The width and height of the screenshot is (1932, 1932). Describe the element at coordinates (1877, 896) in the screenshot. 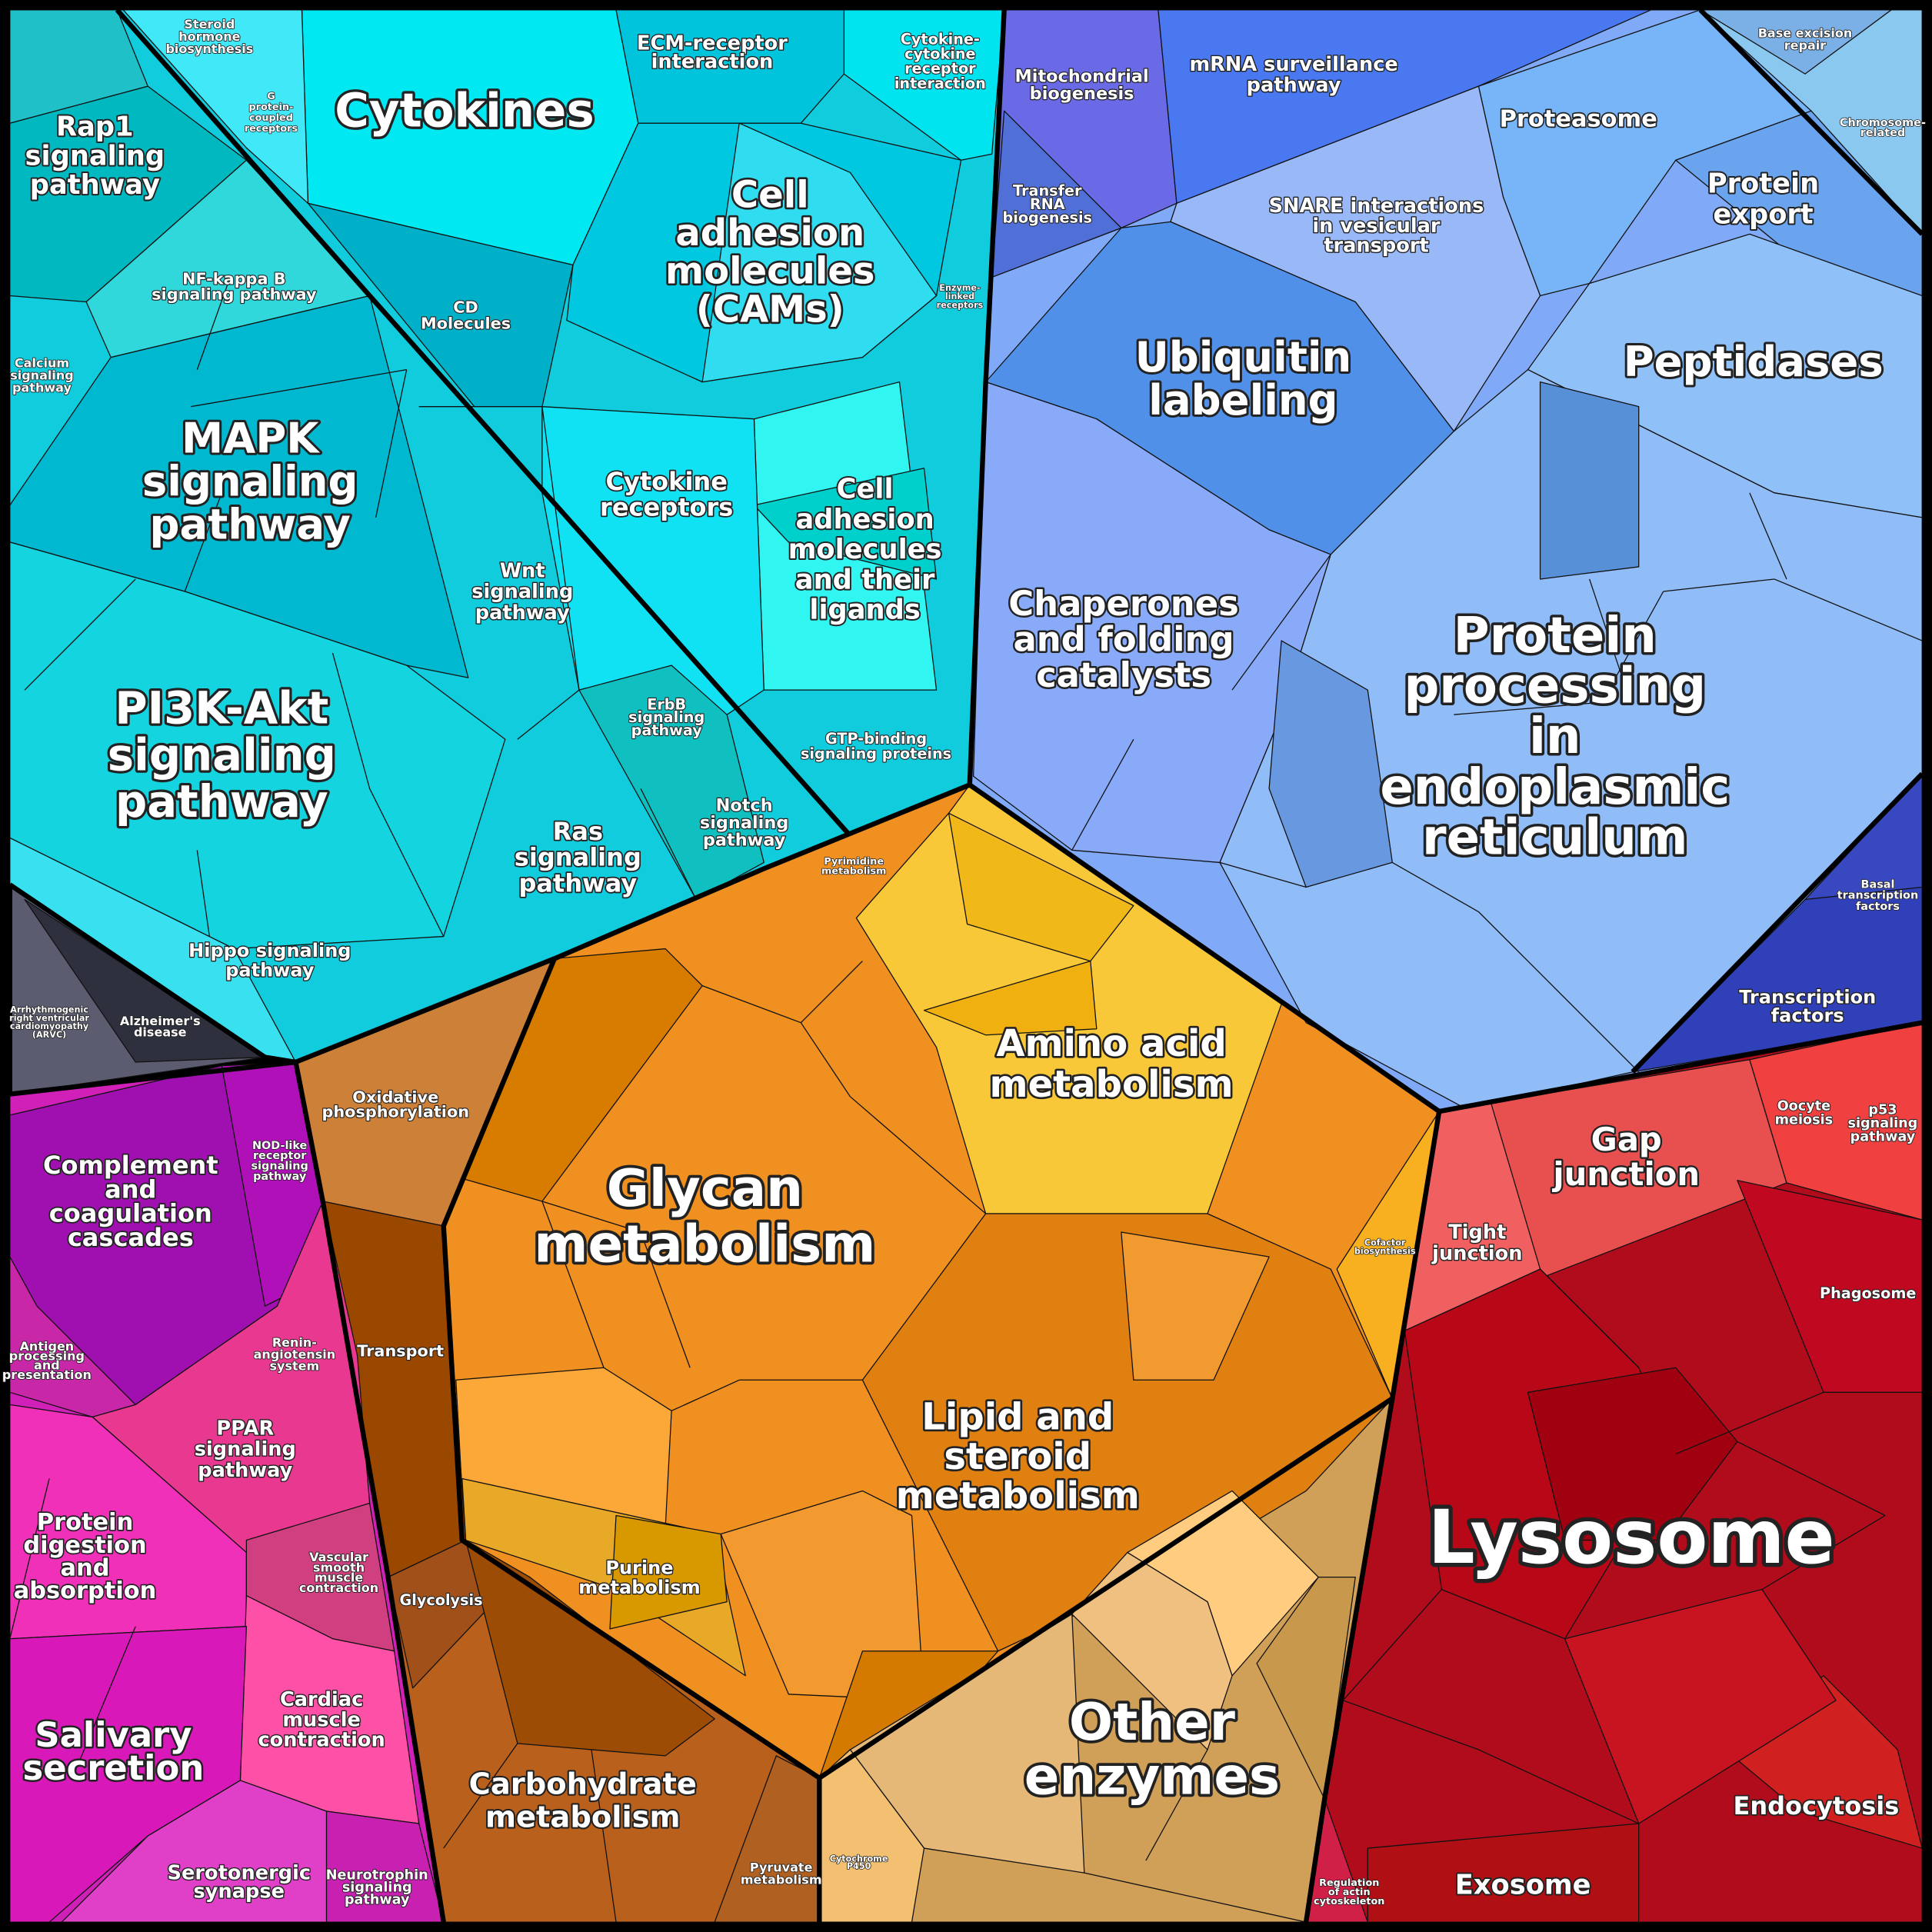

I see `label-line: transcription` at that location.